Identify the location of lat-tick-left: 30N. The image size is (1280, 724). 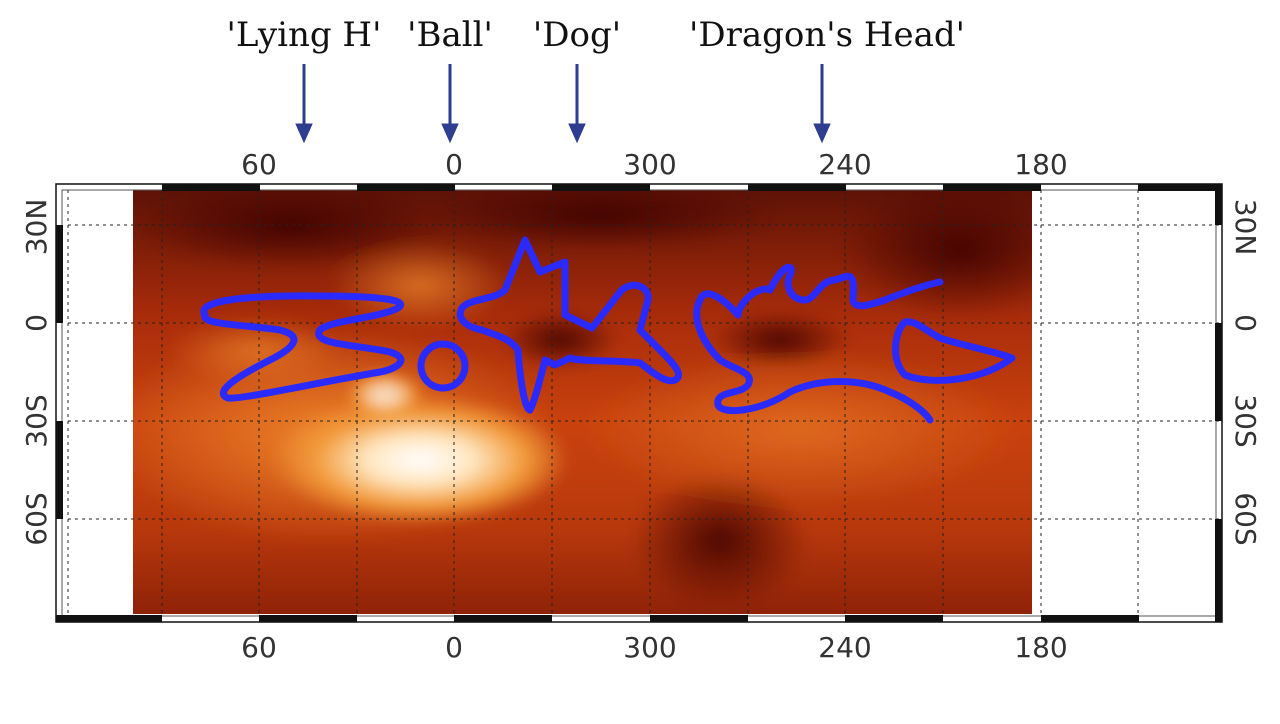
(36, 227).